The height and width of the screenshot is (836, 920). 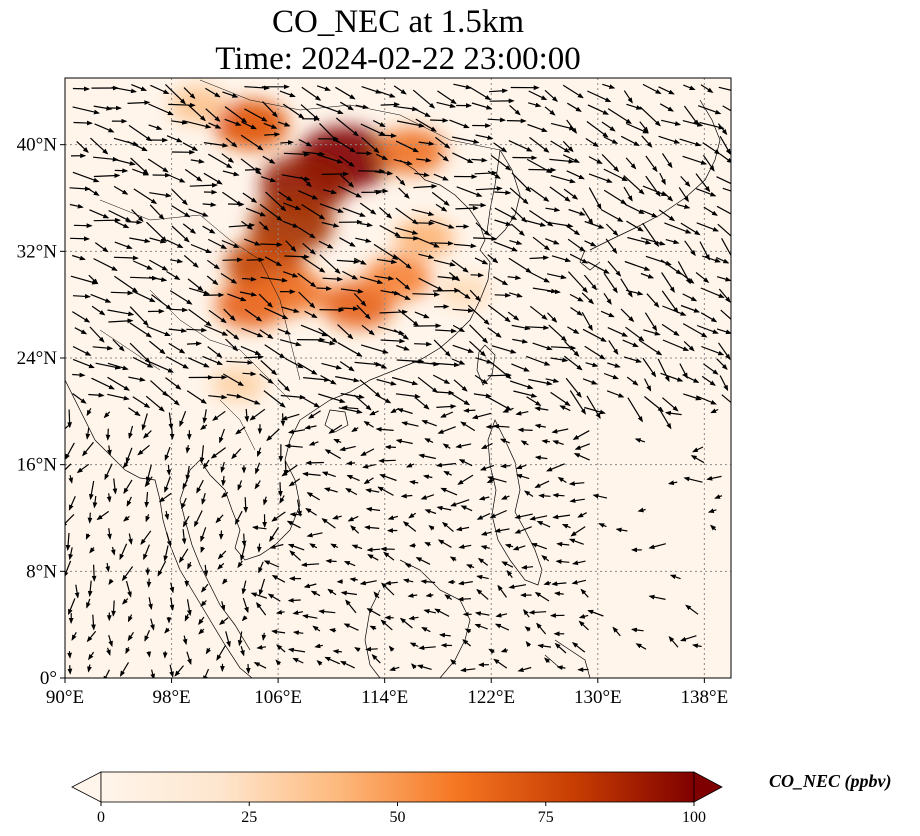 What do you see at coordinates (336, 421) in the screenshot?
I see `coastline-hainan` at bounding box center [336, 421].